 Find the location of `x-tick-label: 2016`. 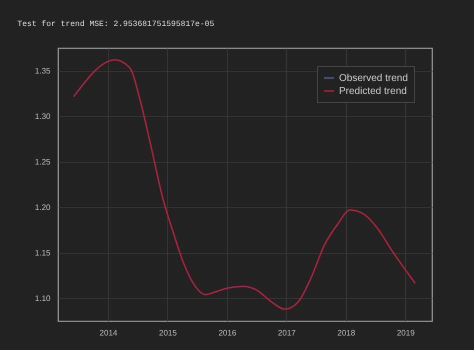

x-tick-label: 2016 is located at coordinates (227, 333).